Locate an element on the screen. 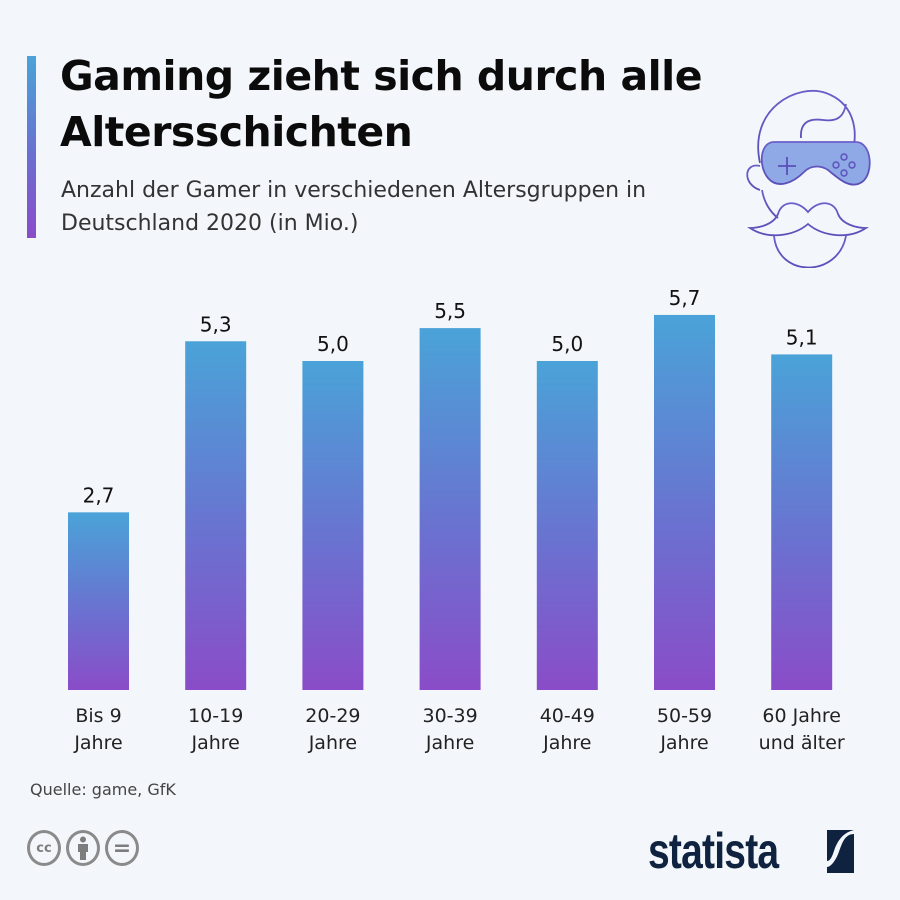 This screenshot has height=900, width=900. bar-60-jahre-und-lter is located at coordinates (802, 522).